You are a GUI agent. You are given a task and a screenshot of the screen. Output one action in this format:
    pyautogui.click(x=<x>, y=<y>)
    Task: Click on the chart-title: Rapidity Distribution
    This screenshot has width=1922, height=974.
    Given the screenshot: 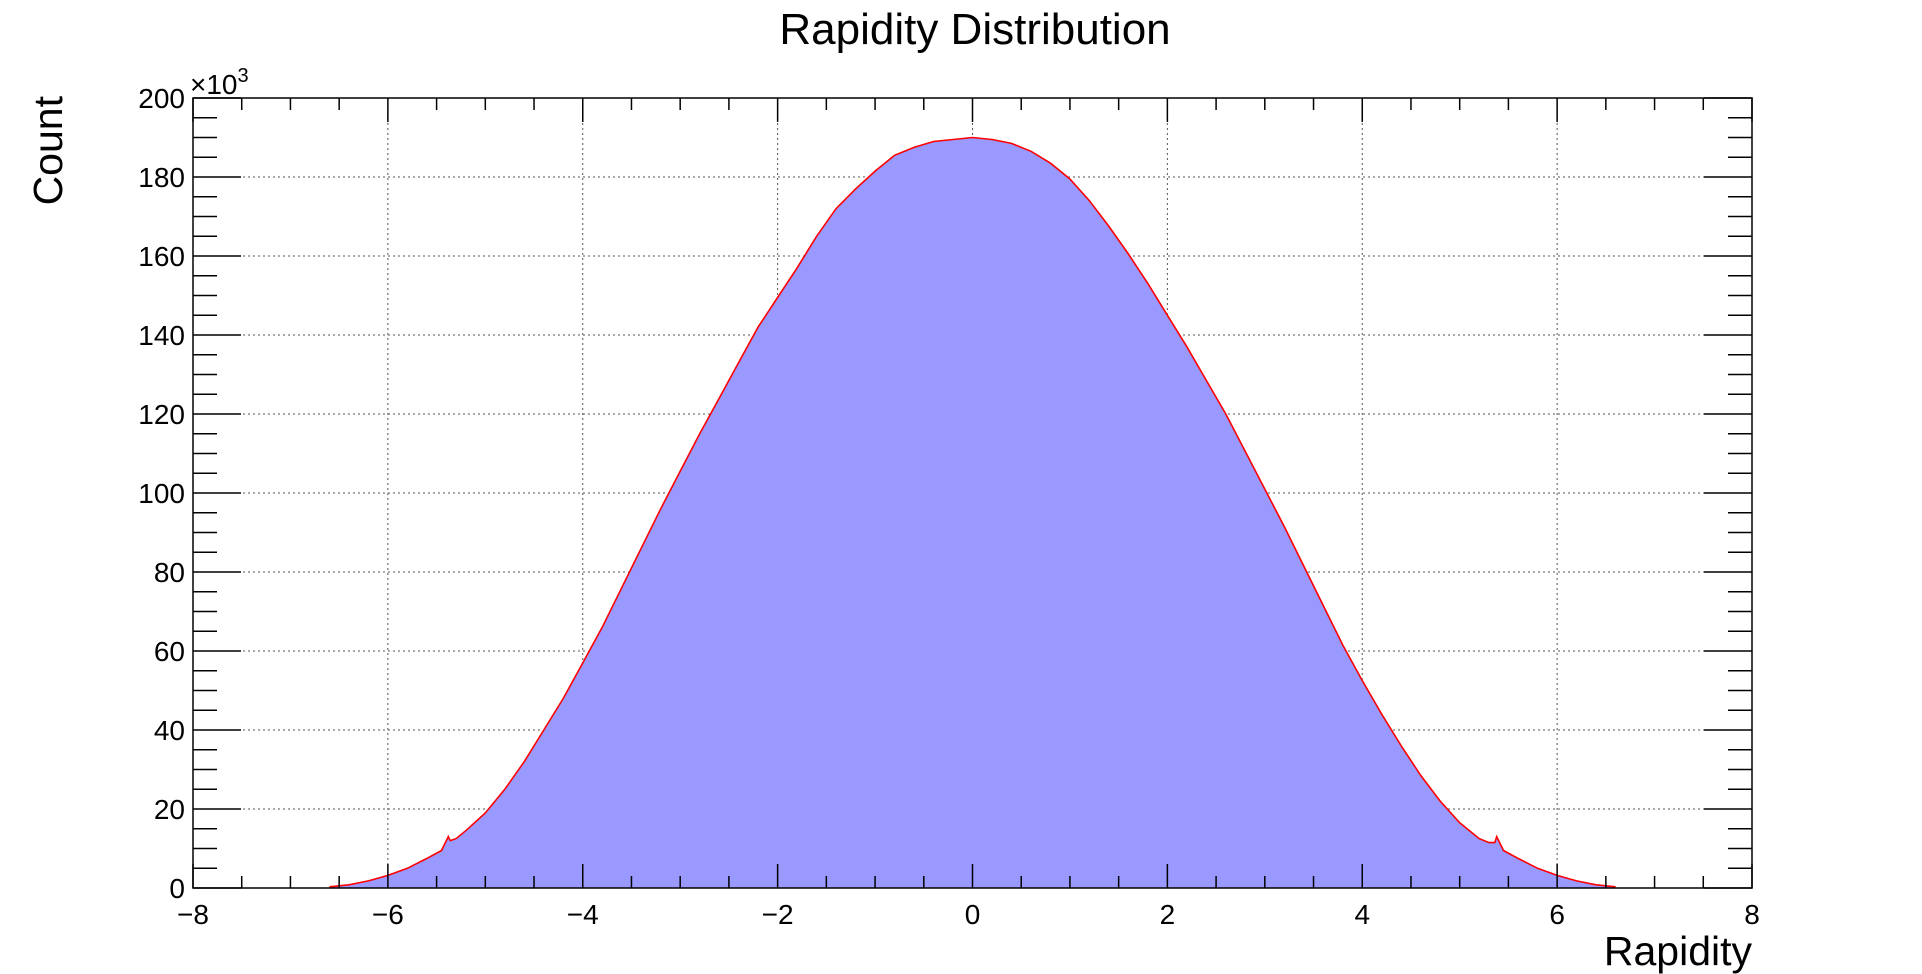 What is the action you would take?
    pyautogui.click(x=974, y=29)
    